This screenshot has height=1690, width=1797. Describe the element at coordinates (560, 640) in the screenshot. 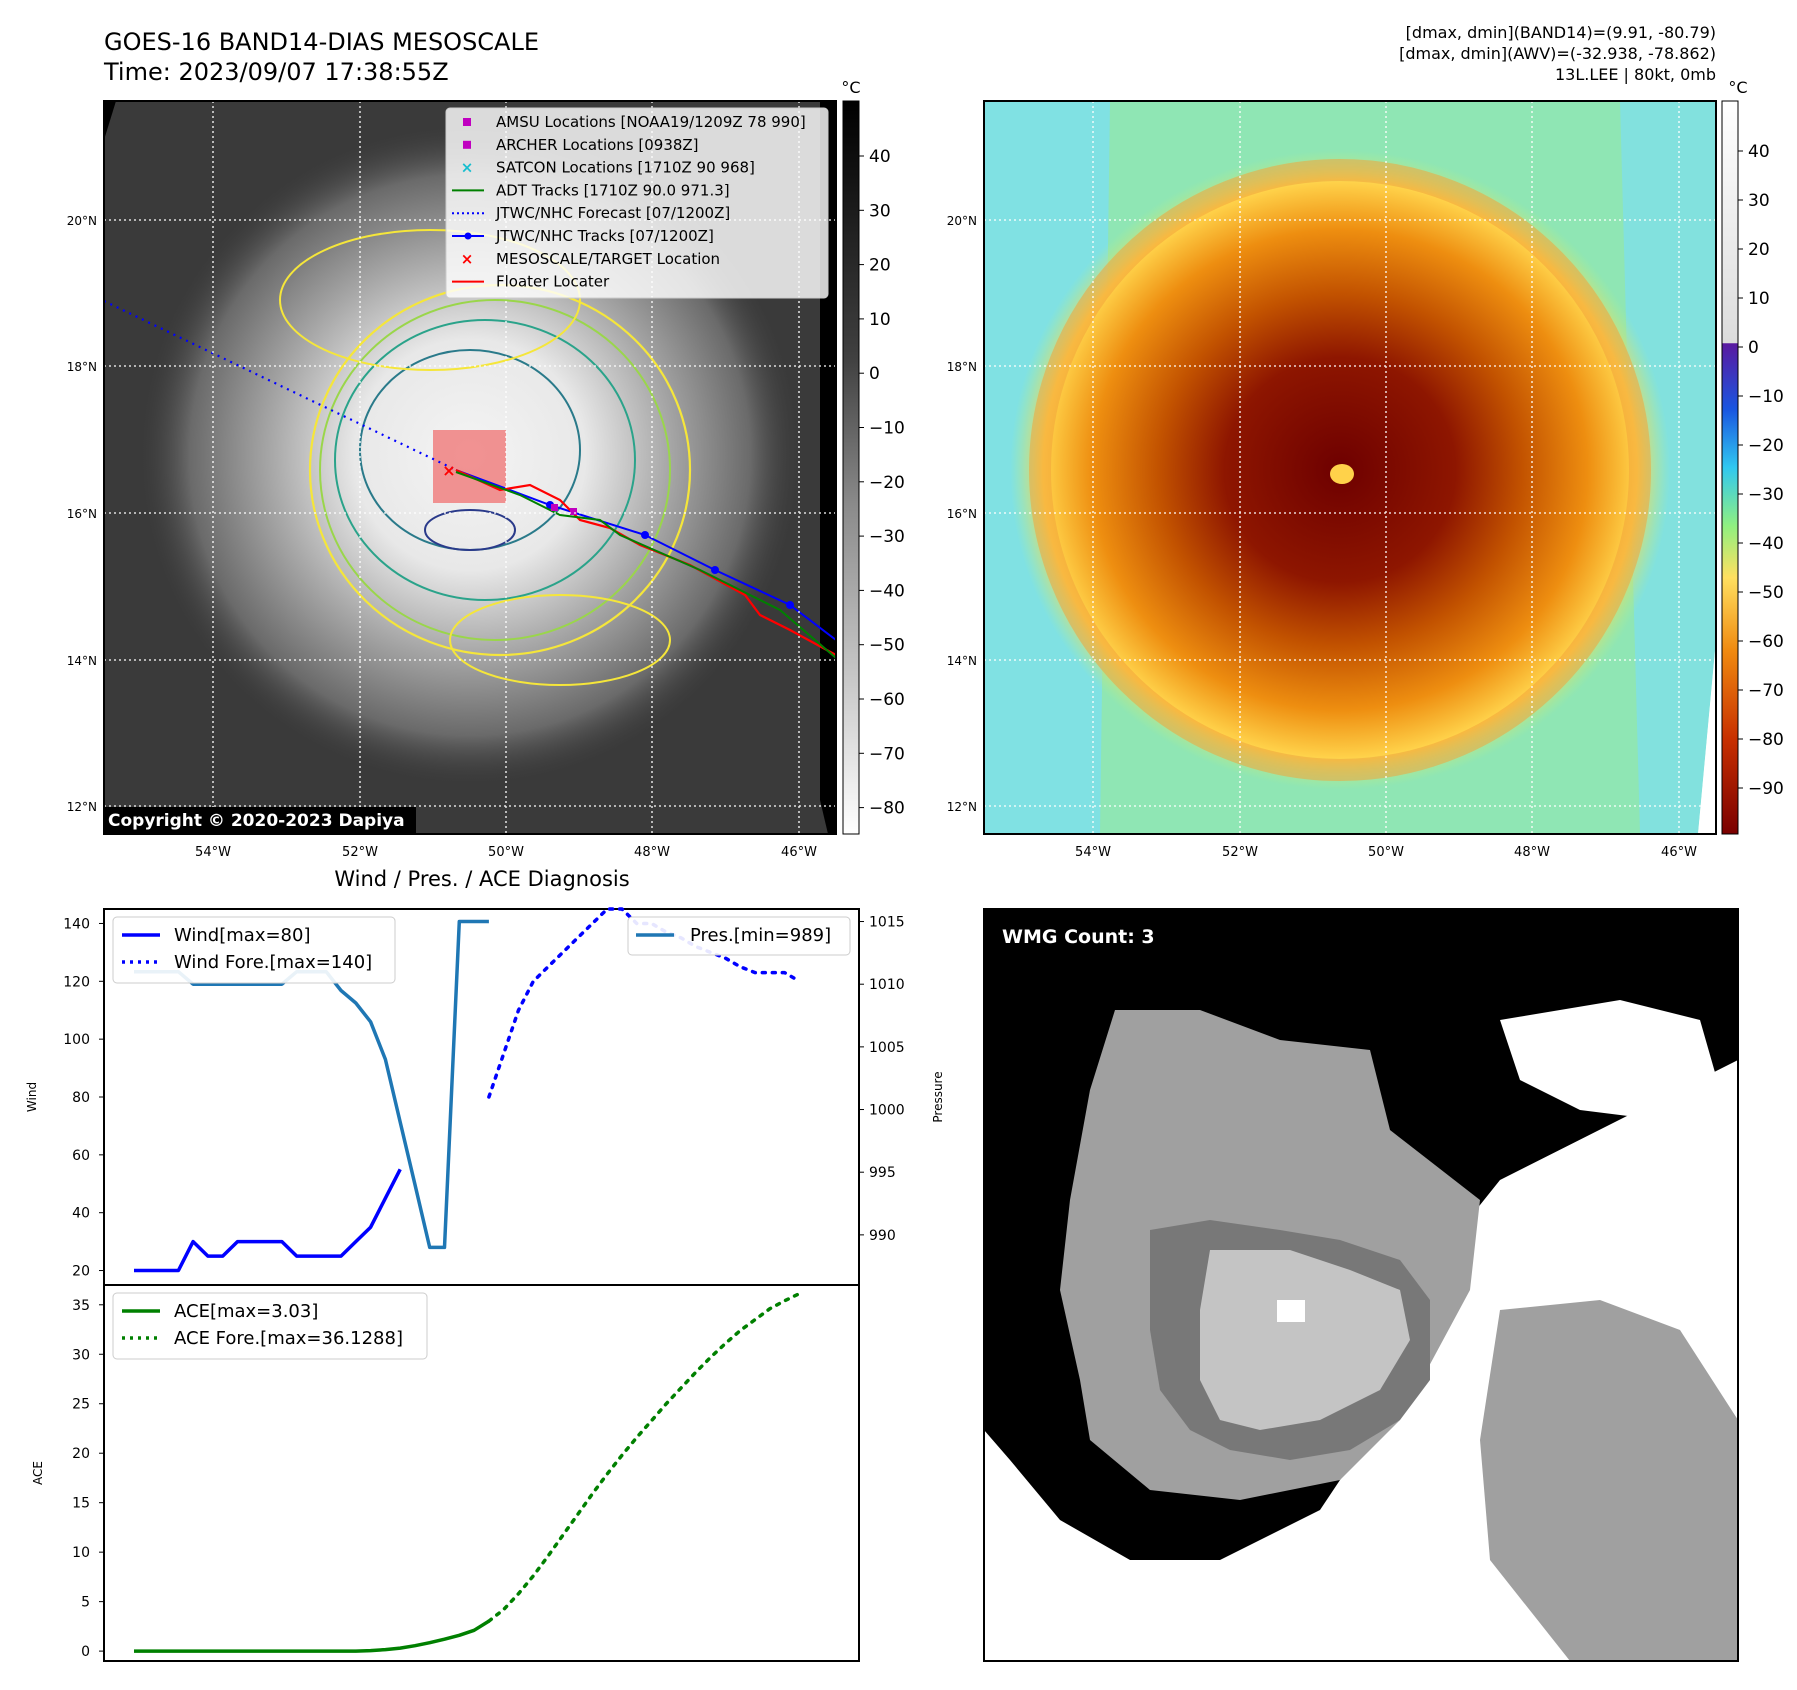

I see `ir-contour-yellow-south` at that location.